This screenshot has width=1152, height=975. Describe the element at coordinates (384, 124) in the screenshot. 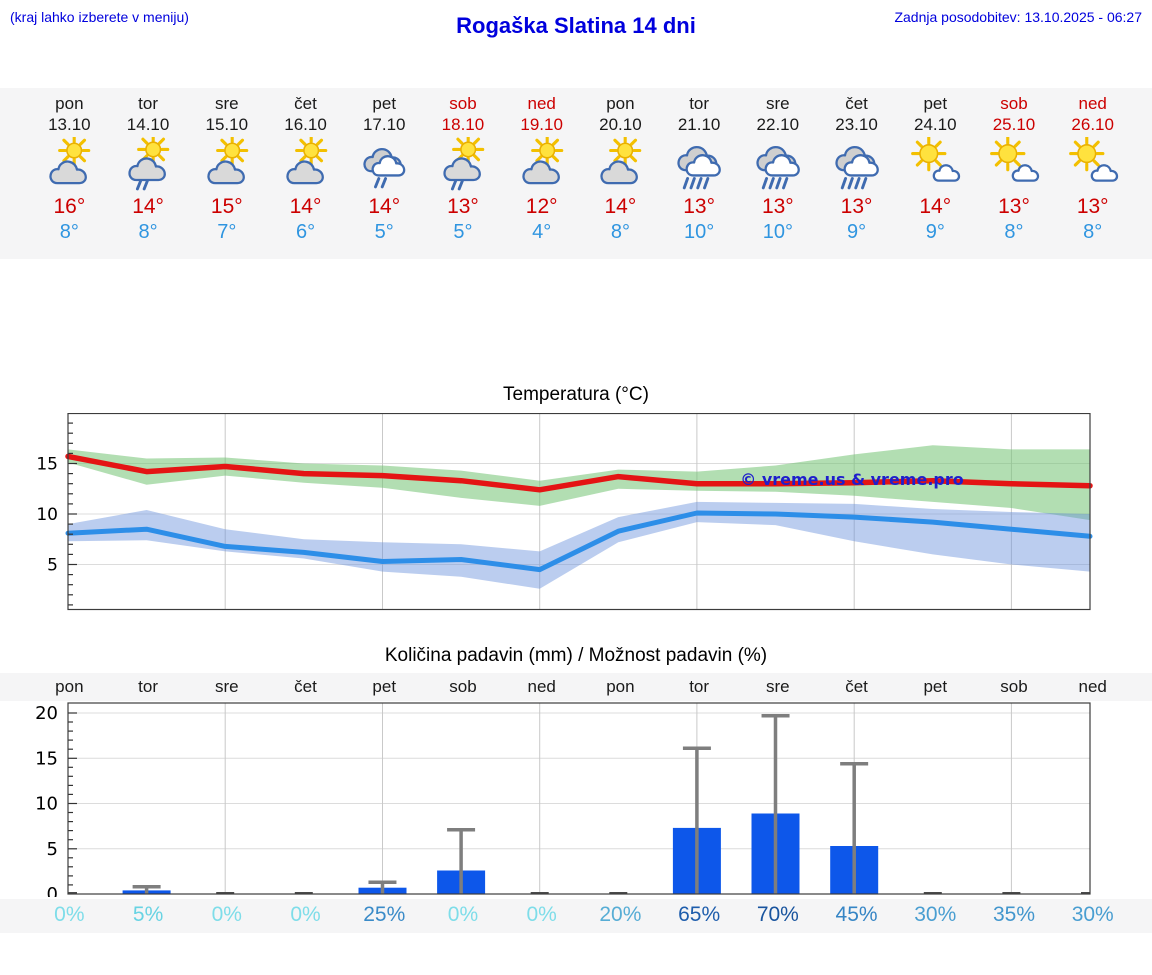

I see `day-date: 17.10` at that location.